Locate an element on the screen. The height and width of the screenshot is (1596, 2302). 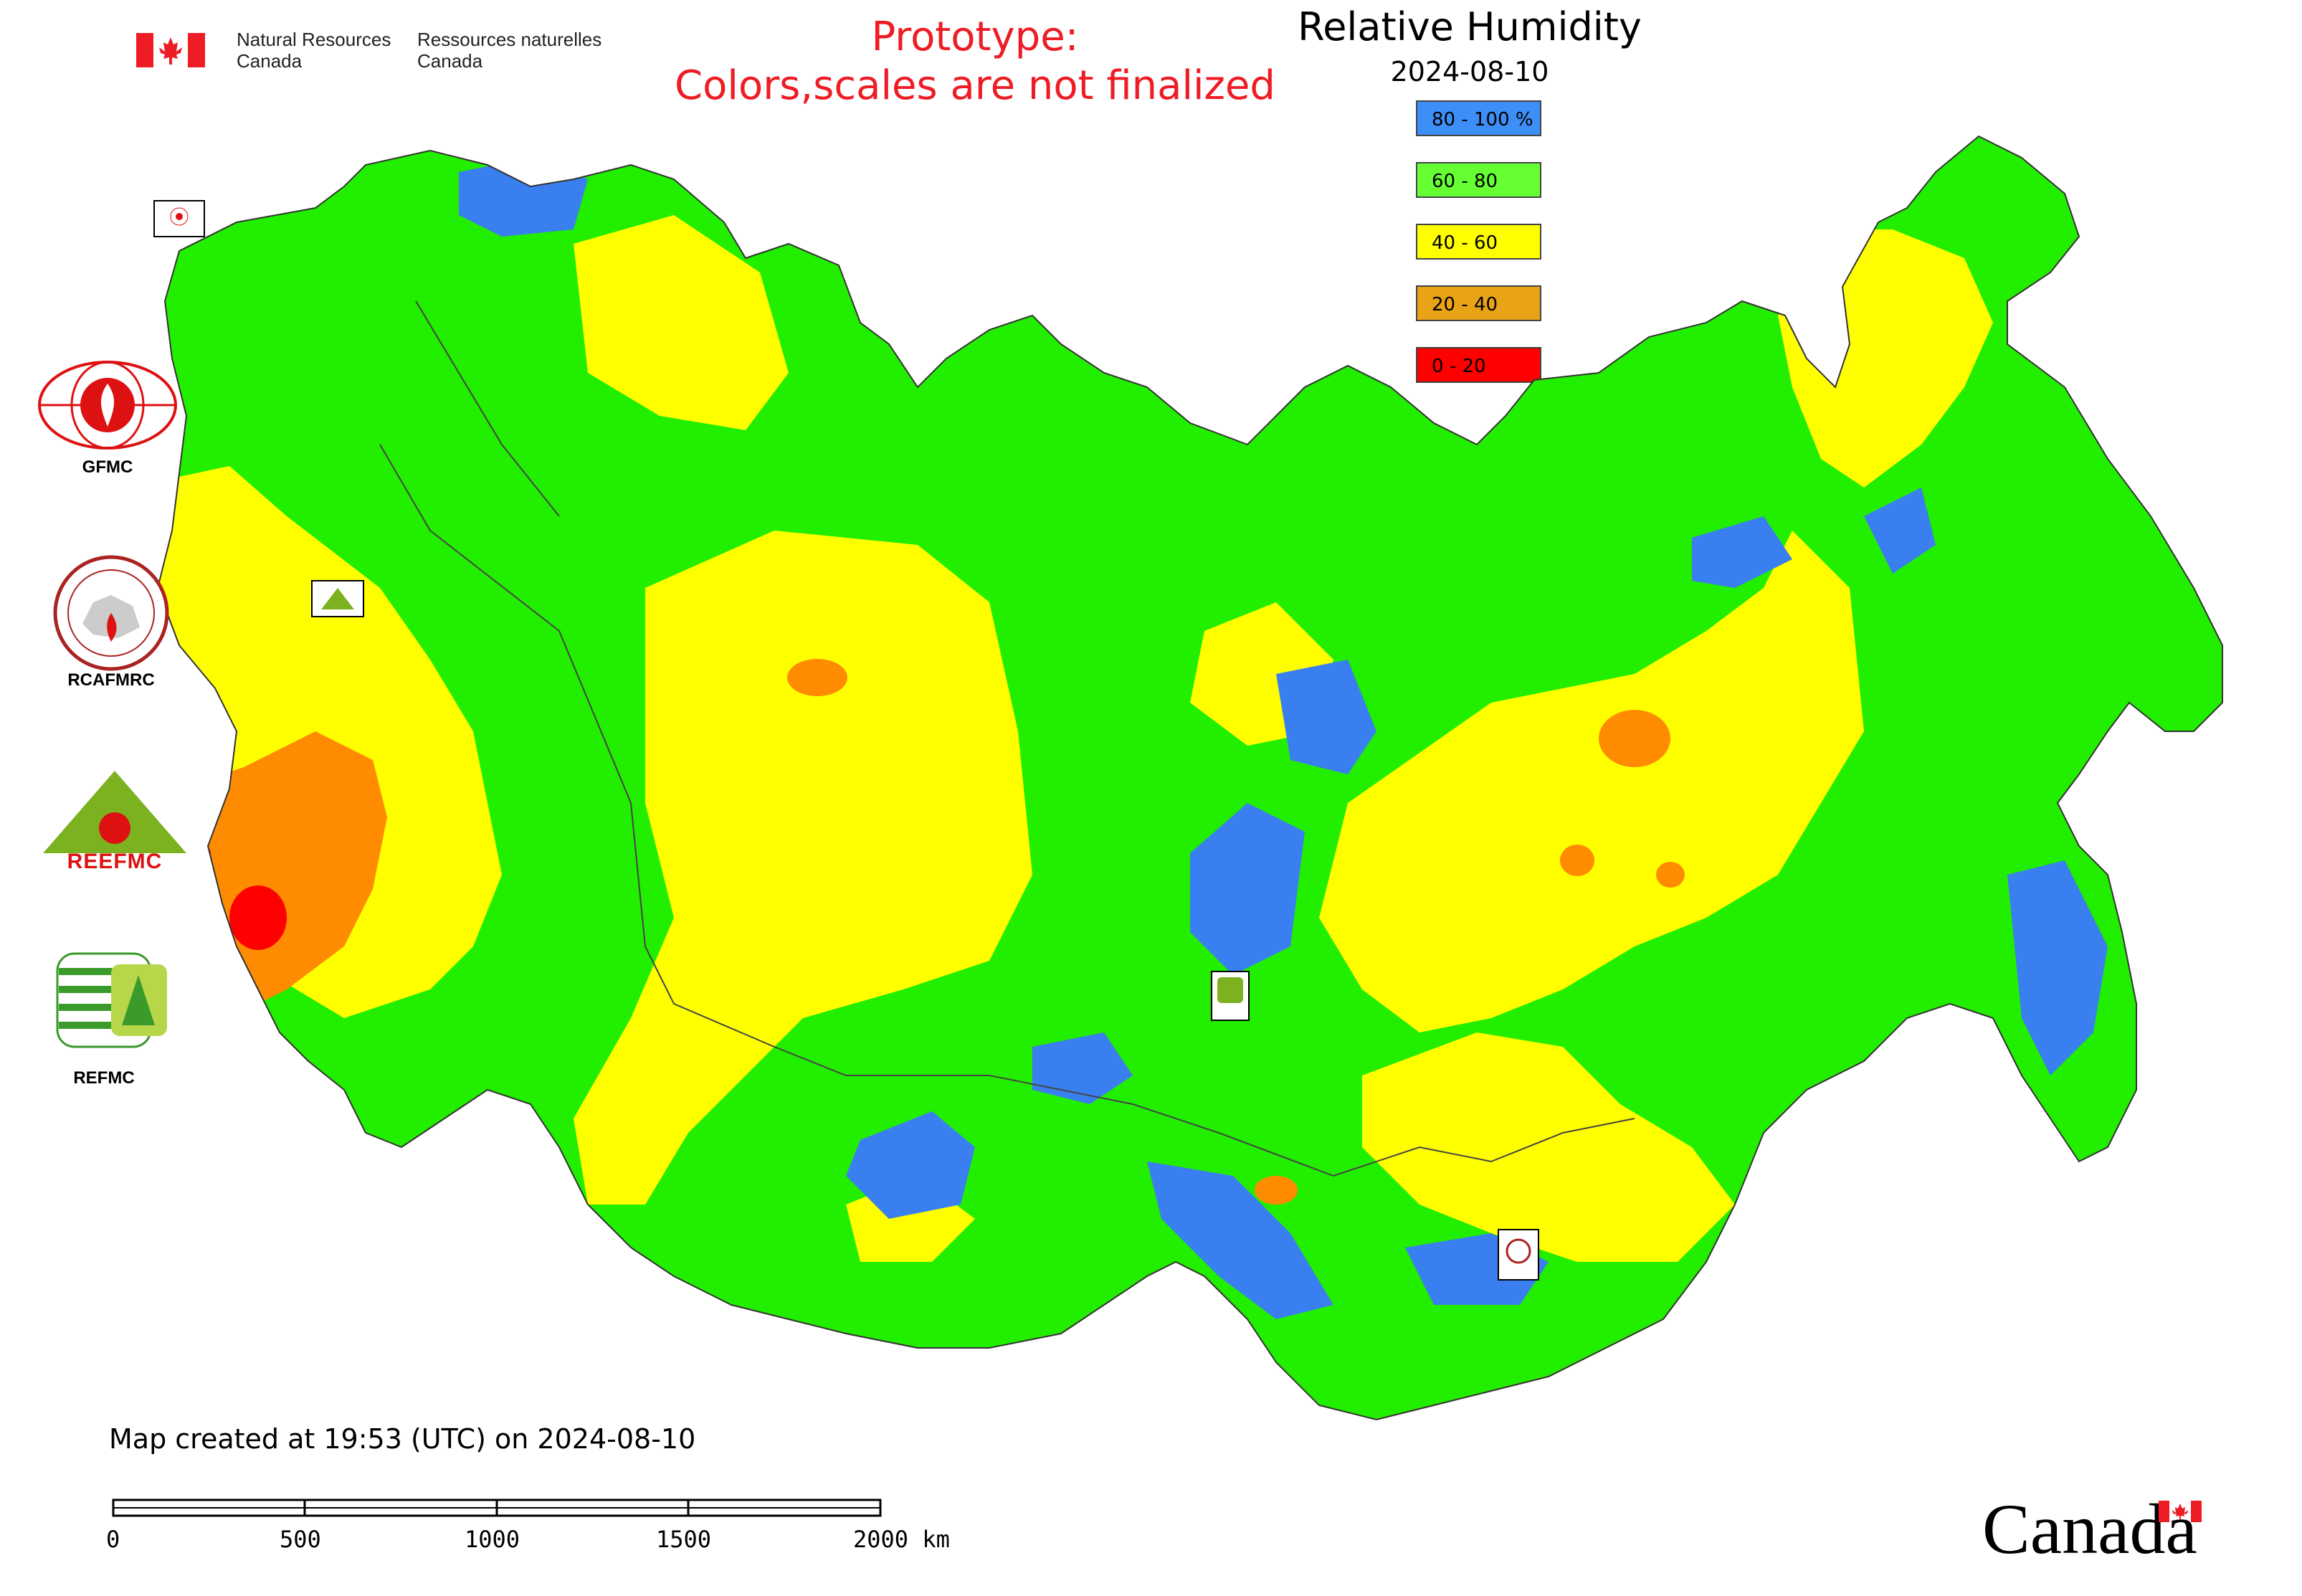
legend-item-80-100: 80 - 100 % is located at coordinates (1478, 118).